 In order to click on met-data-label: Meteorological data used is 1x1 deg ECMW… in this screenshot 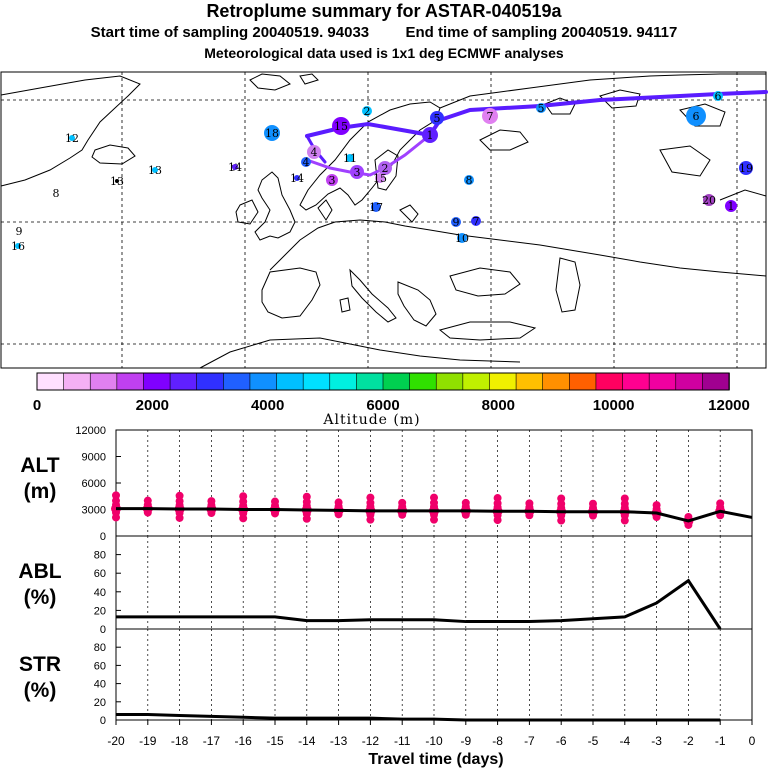, I will do `click(384, 53)`.